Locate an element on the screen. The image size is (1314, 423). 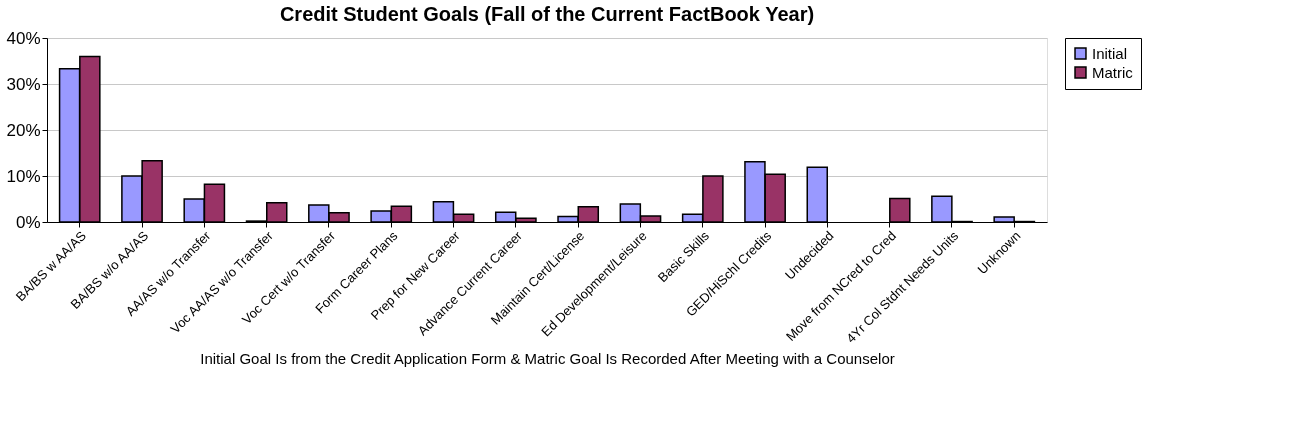
y-tick-label: 0% is located at coordinates (28, 222).